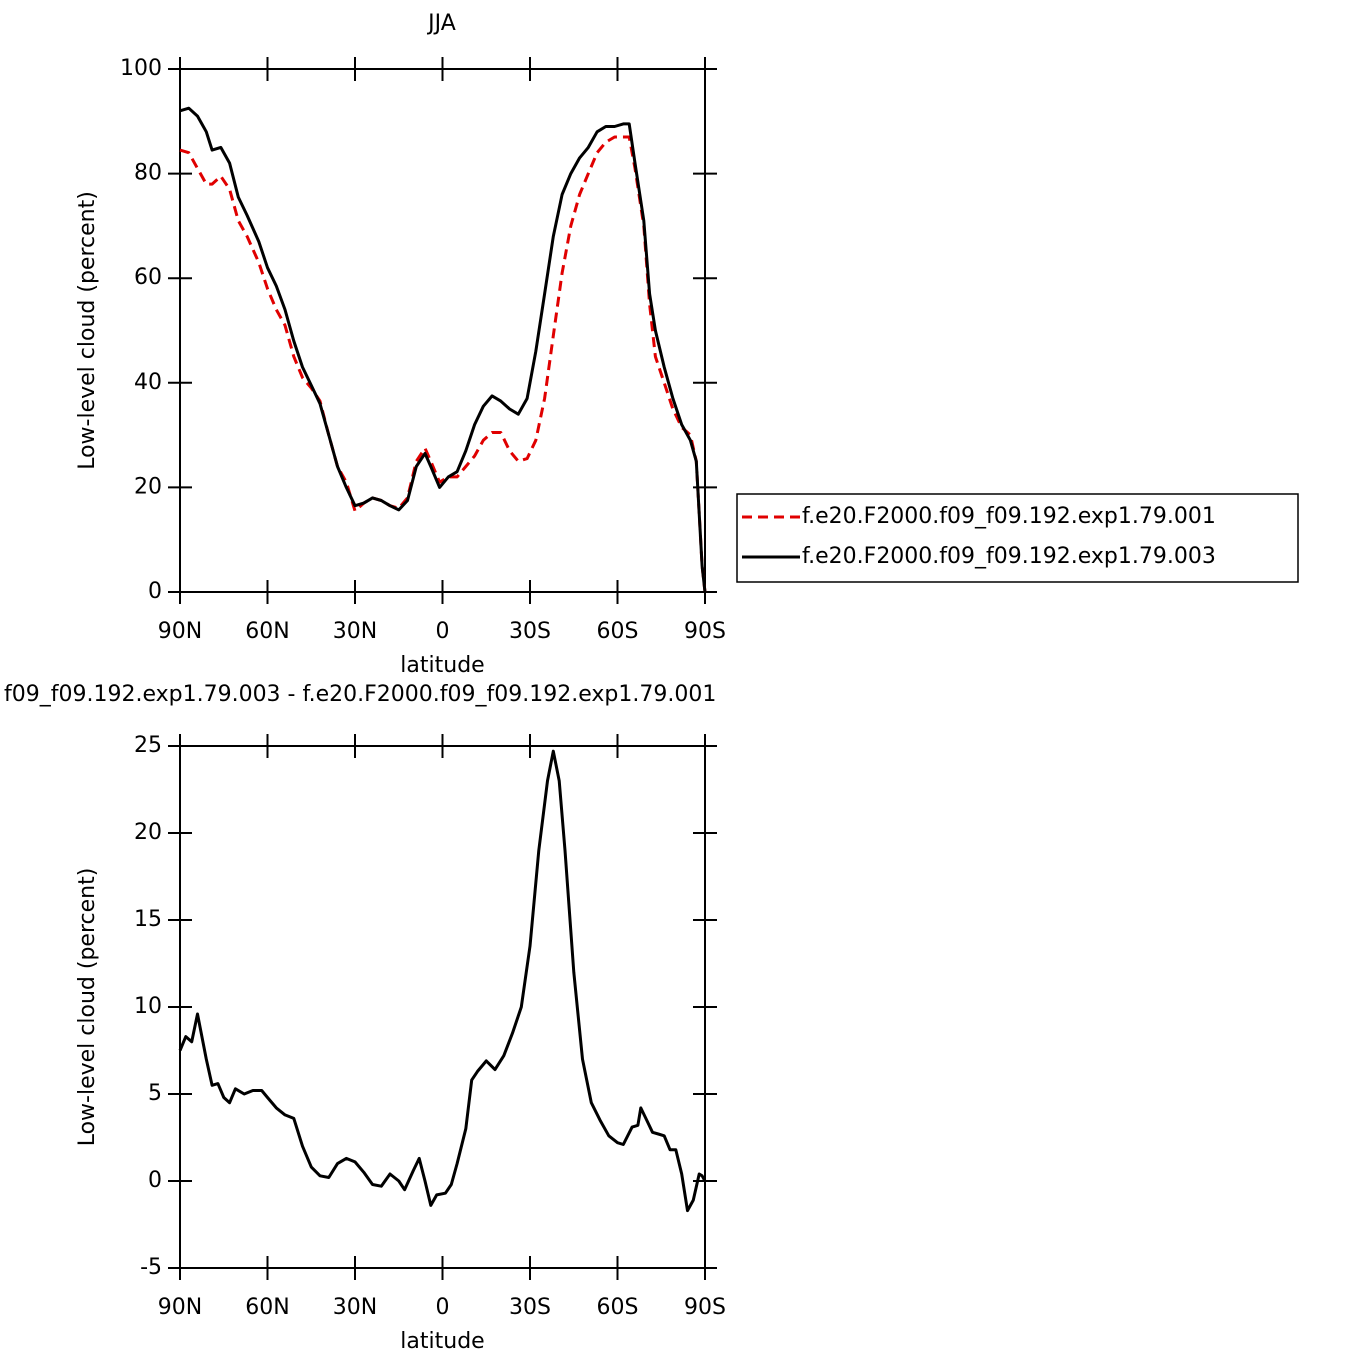 The width and height of the screenshot is (1366, 1363). Describe the element at coordinates (148, 1006) in the screenshot. I see `y-tick-label: 10` at that location.